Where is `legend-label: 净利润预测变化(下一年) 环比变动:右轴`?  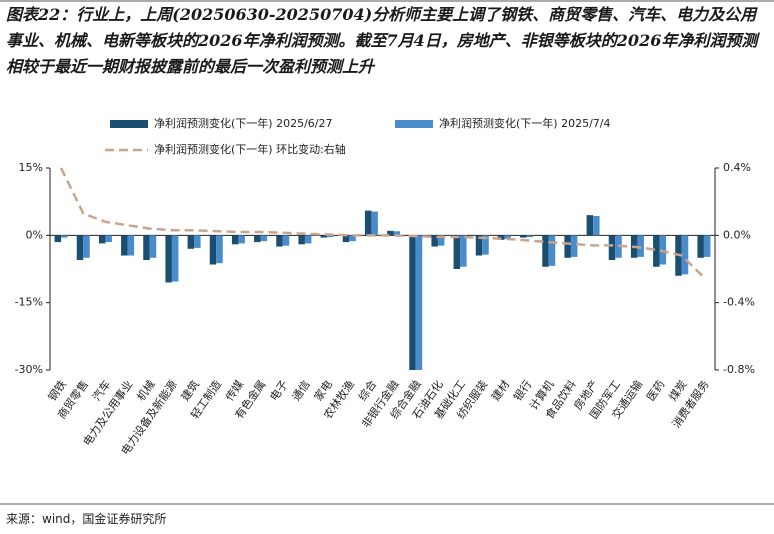
legend-label: 净利润预测变化(下一年) 环比变动:右轴 is located at coordinates (250, 149).